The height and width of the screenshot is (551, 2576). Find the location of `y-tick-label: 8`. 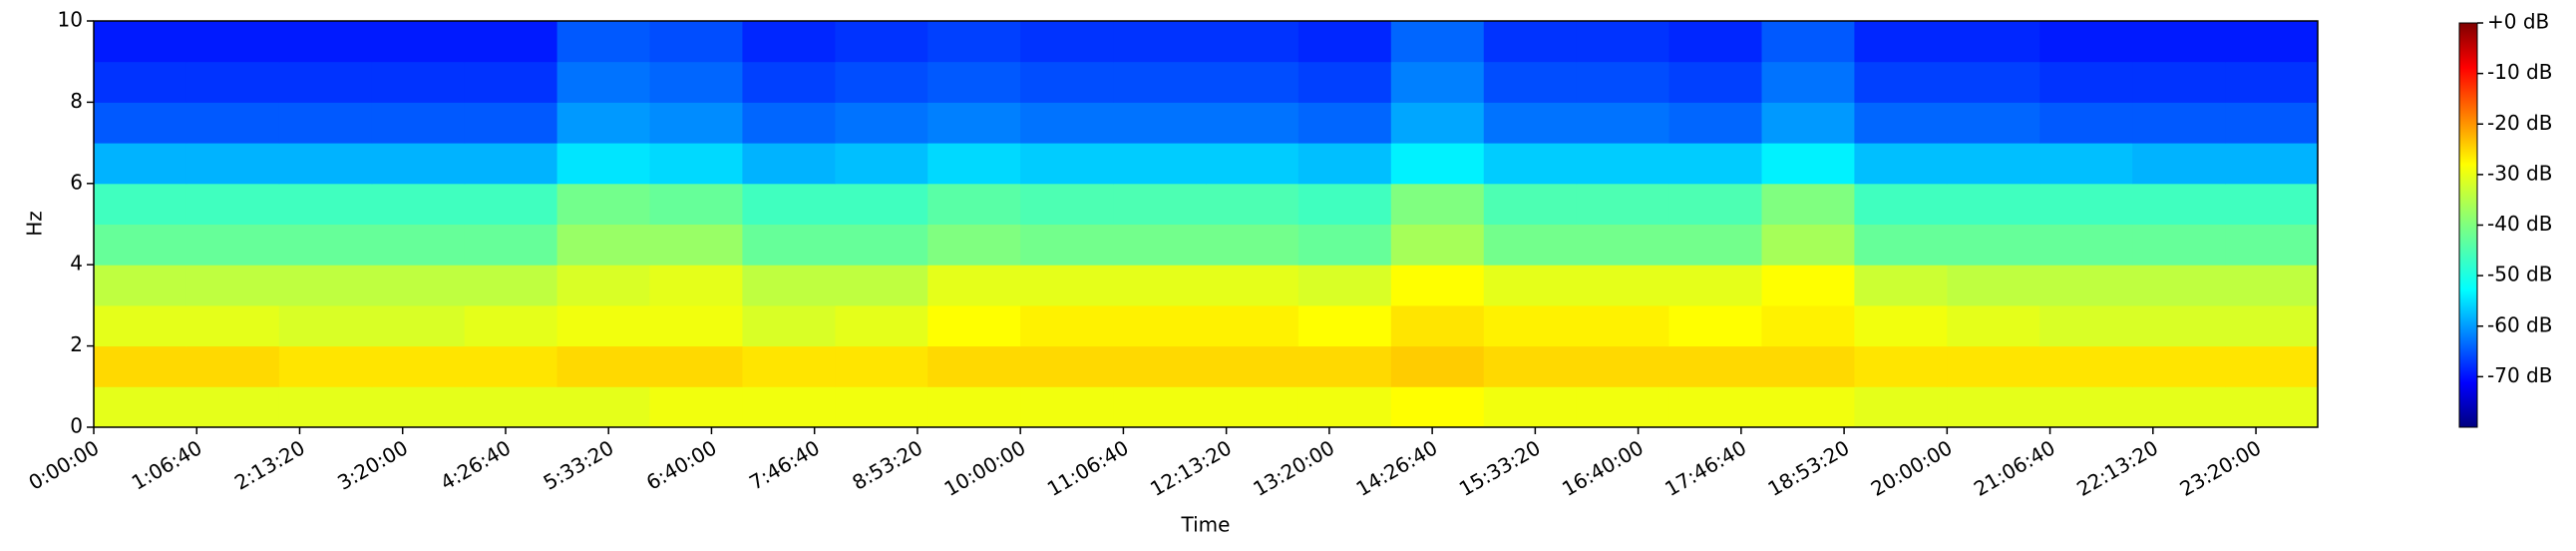

y-tick-label: 8 is located at coordinates (76, 101).